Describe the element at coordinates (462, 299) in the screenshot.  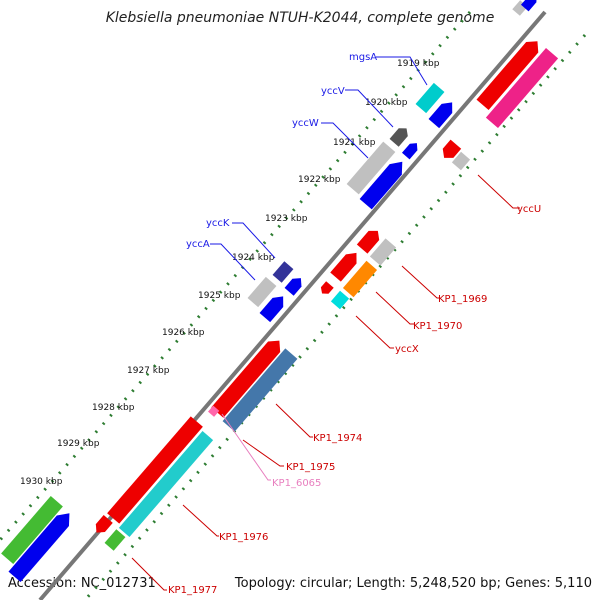
I see `gene-label: KP1_1969` at that location.